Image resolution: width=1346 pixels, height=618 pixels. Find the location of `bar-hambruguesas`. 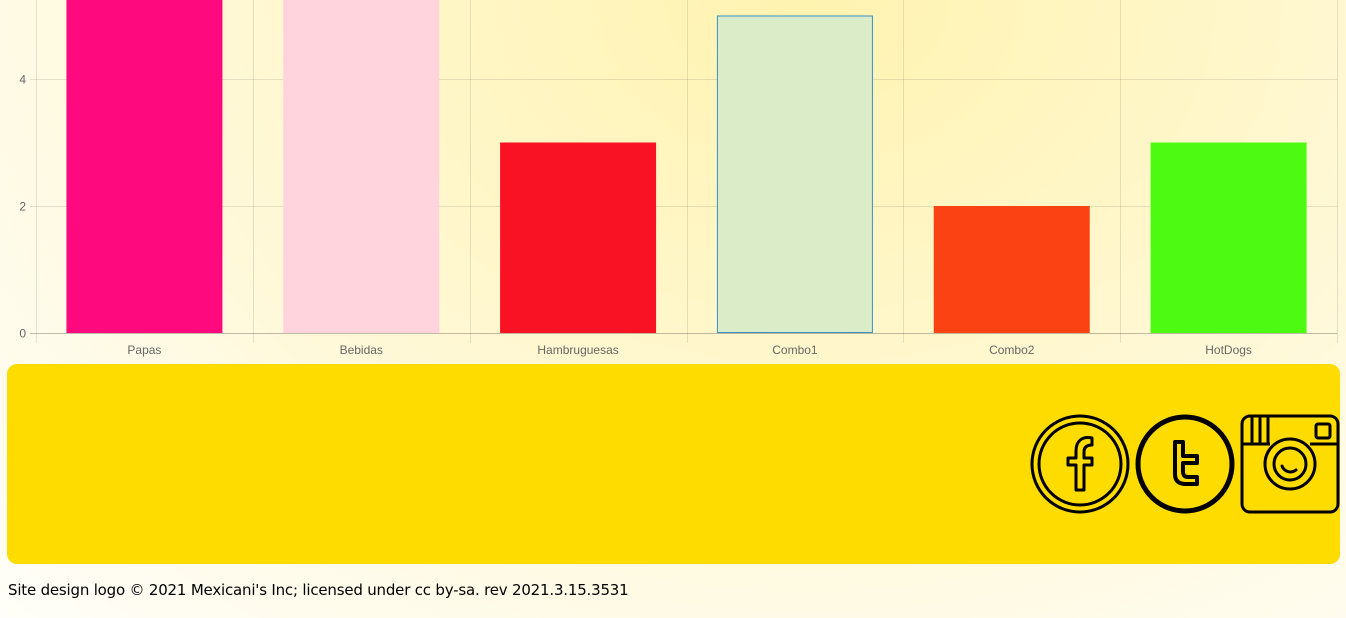

bar-hambruguesas is located at coordinates (578, 237).